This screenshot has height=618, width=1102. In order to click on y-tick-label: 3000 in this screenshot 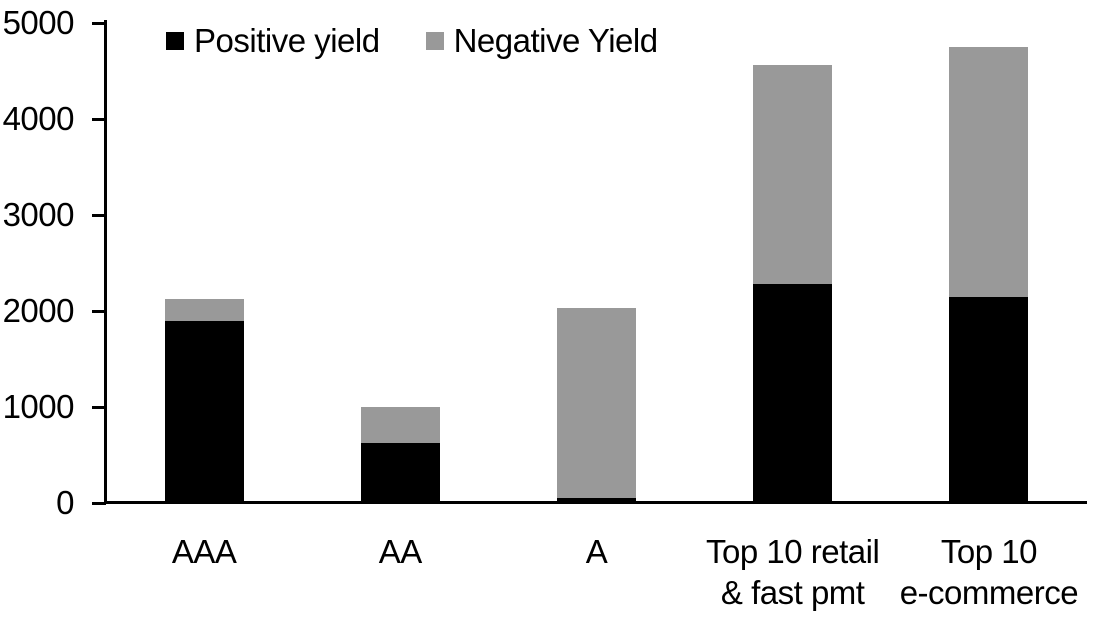, I will do `click(38, 214)`.